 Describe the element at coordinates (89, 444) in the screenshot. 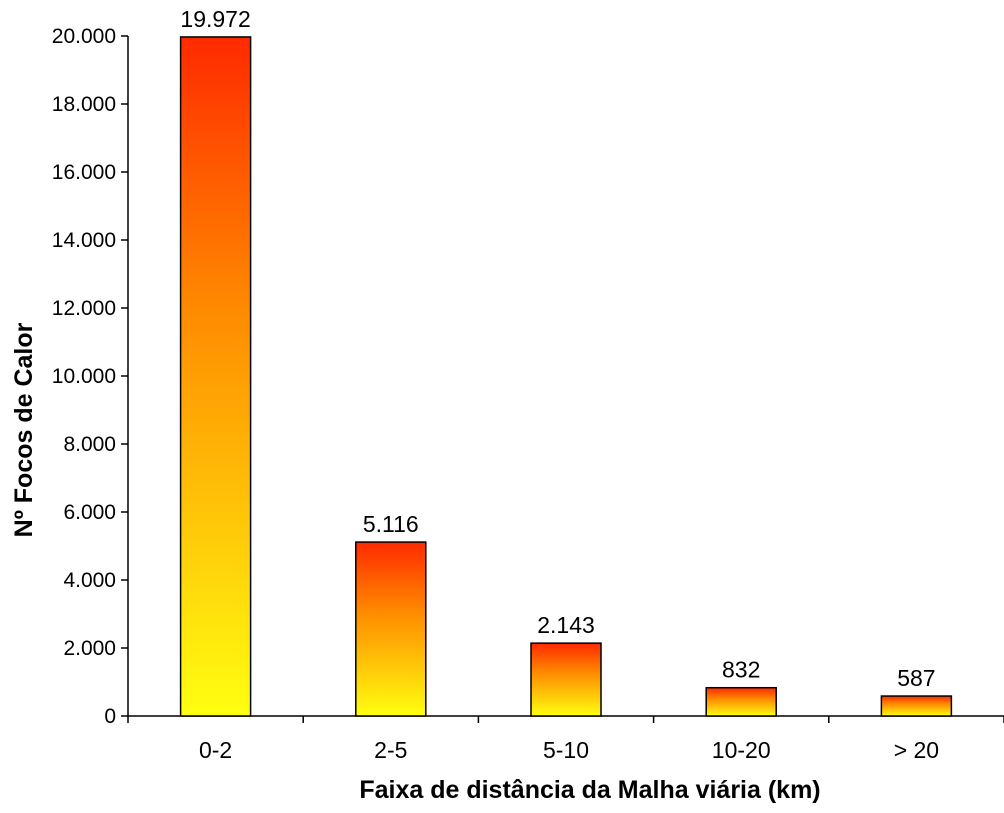

I see `y-tick-label: 8.000` at that location.